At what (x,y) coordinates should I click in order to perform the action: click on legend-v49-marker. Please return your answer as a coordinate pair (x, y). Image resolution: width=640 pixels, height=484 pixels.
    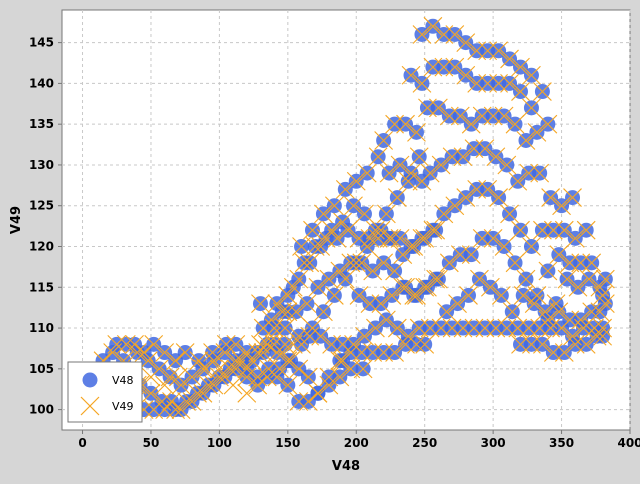
    Looking at the image, I should click on (90, 406).